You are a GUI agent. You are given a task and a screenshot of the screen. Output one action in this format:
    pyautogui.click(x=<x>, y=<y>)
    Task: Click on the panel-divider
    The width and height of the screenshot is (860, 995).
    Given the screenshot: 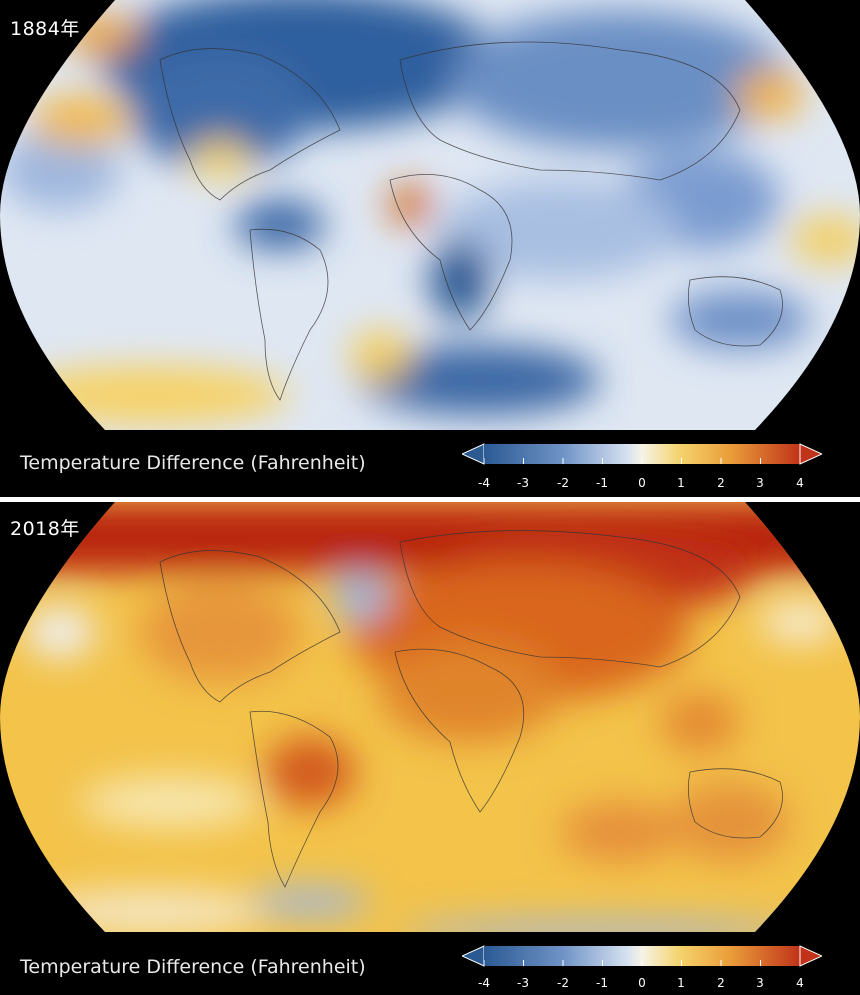 What is the action you would take?
    pyautogui.click(x=430, y=499)
    